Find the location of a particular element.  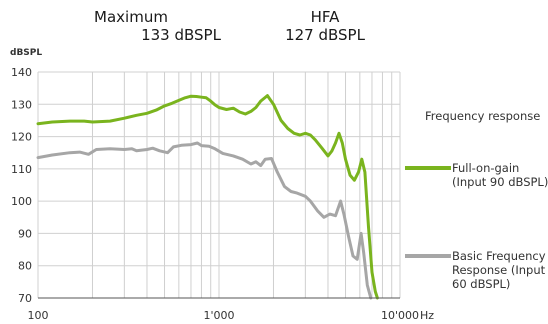

maximum-label: Maximum is located at coordinates (131, 17).